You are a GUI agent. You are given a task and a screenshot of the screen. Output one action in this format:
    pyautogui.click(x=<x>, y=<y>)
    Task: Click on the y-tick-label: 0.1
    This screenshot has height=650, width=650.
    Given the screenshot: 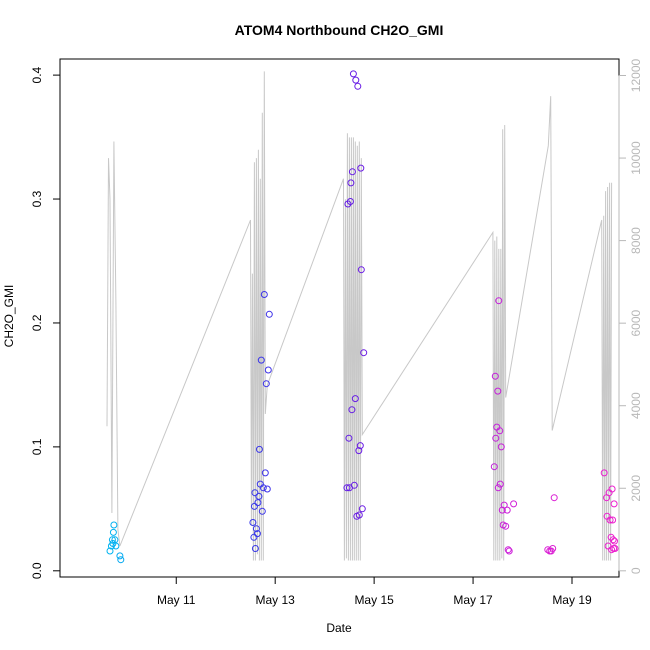 What is the action you would take?
    pyautogui.click(x=37, y=446)
    